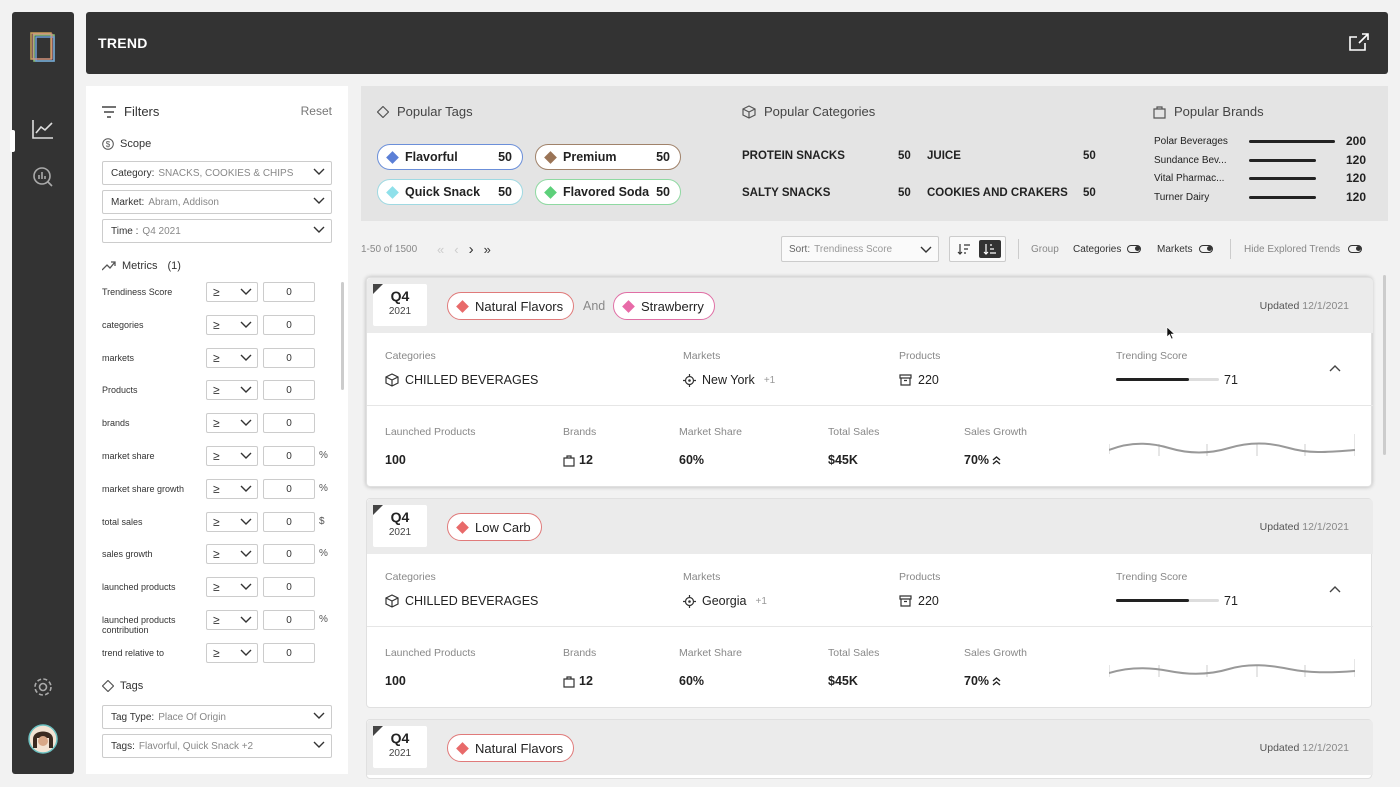 Image resolution: width=1400 pixels, height=787 pixels. I want to click on metric-label: total sales, so click(122, 521).